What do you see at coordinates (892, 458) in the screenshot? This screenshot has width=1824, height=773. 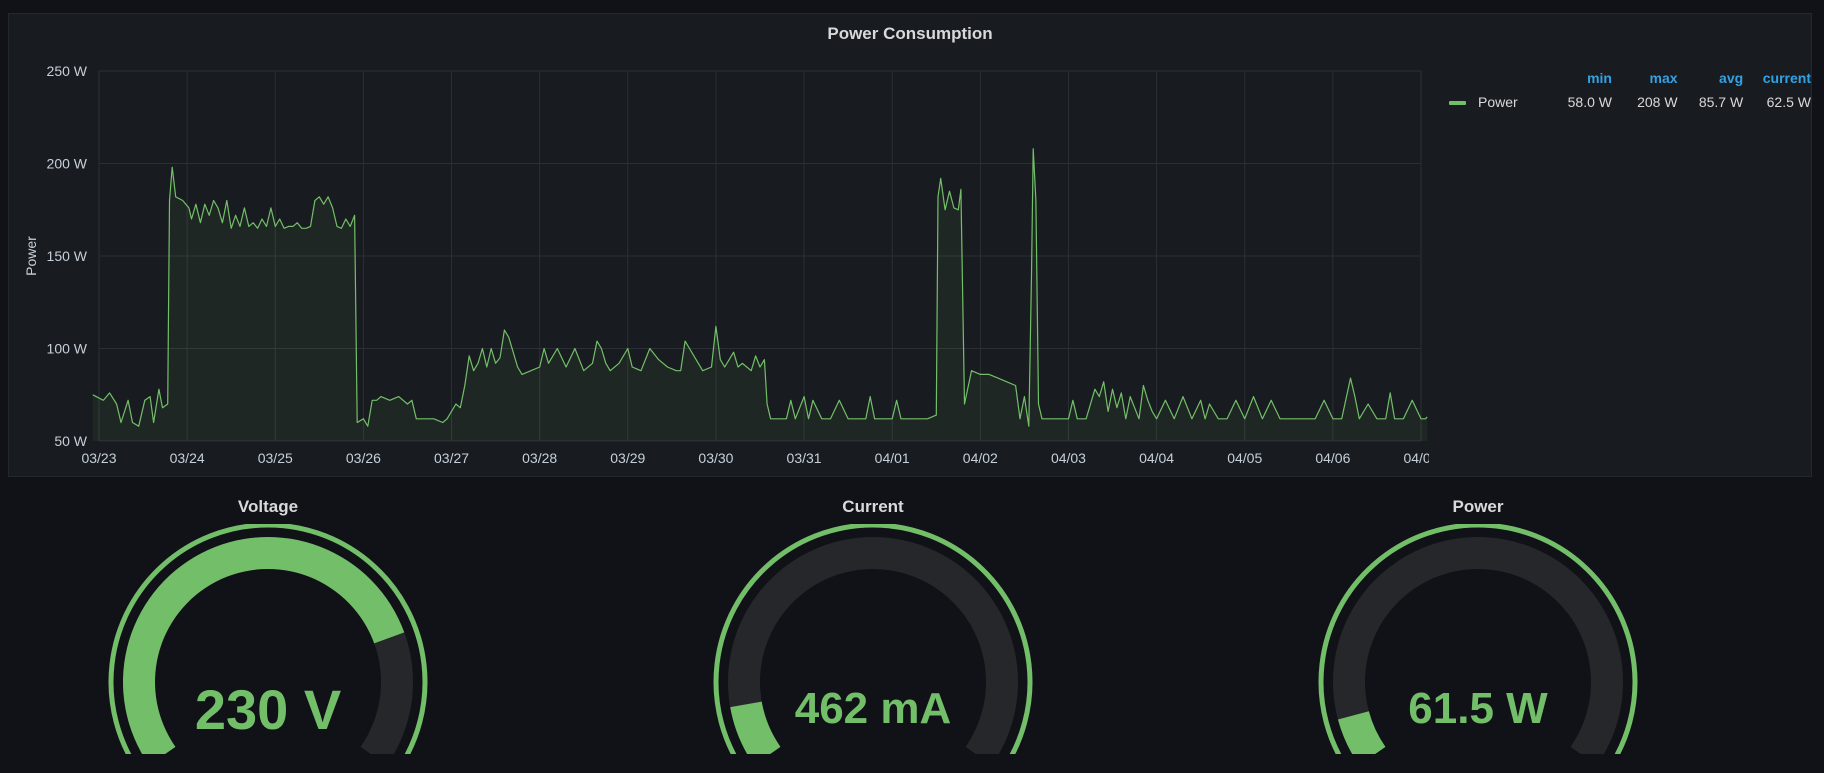 I see `x-tick-label: 04/01` at bounding box center [892, 458].